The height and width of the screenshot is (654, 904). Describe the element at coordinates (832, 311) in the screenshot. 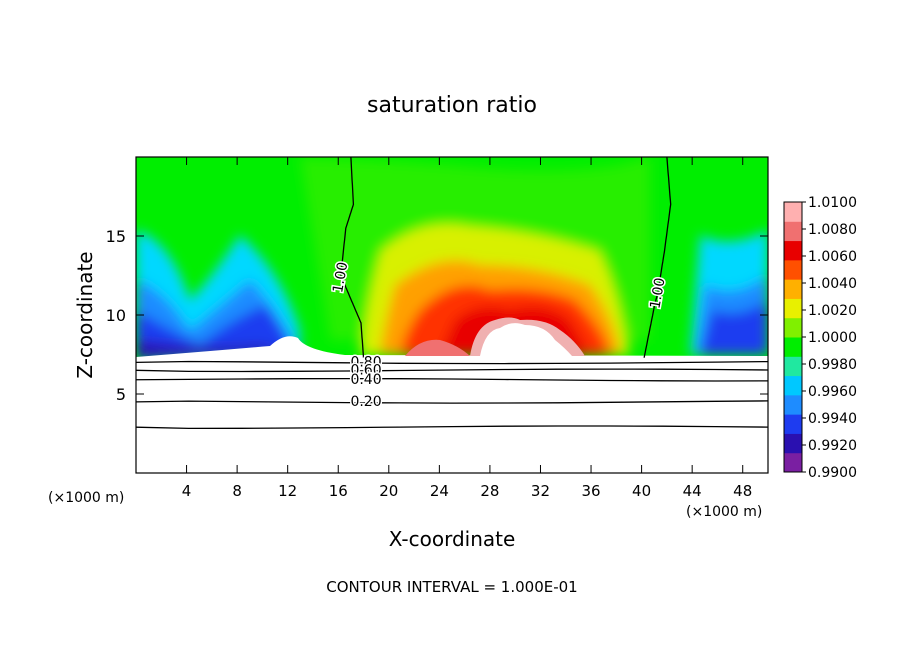

I see `colorbar-label: 1.0020` at that location.